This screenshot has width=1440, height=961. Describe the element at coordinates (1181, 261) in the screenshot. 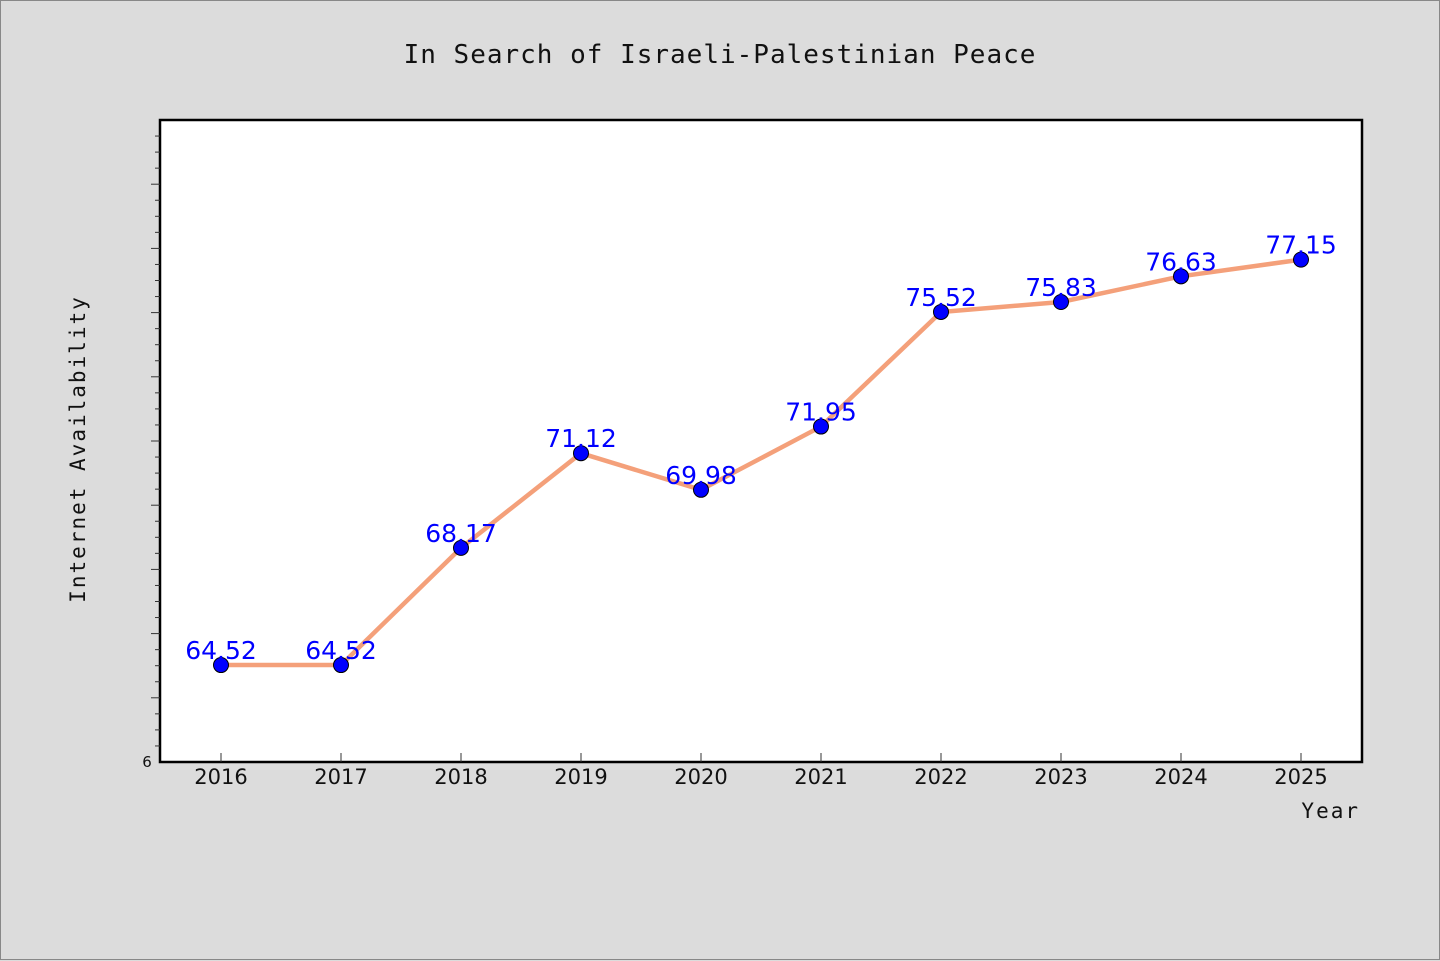

I see `data-label: 76.63` at that location.